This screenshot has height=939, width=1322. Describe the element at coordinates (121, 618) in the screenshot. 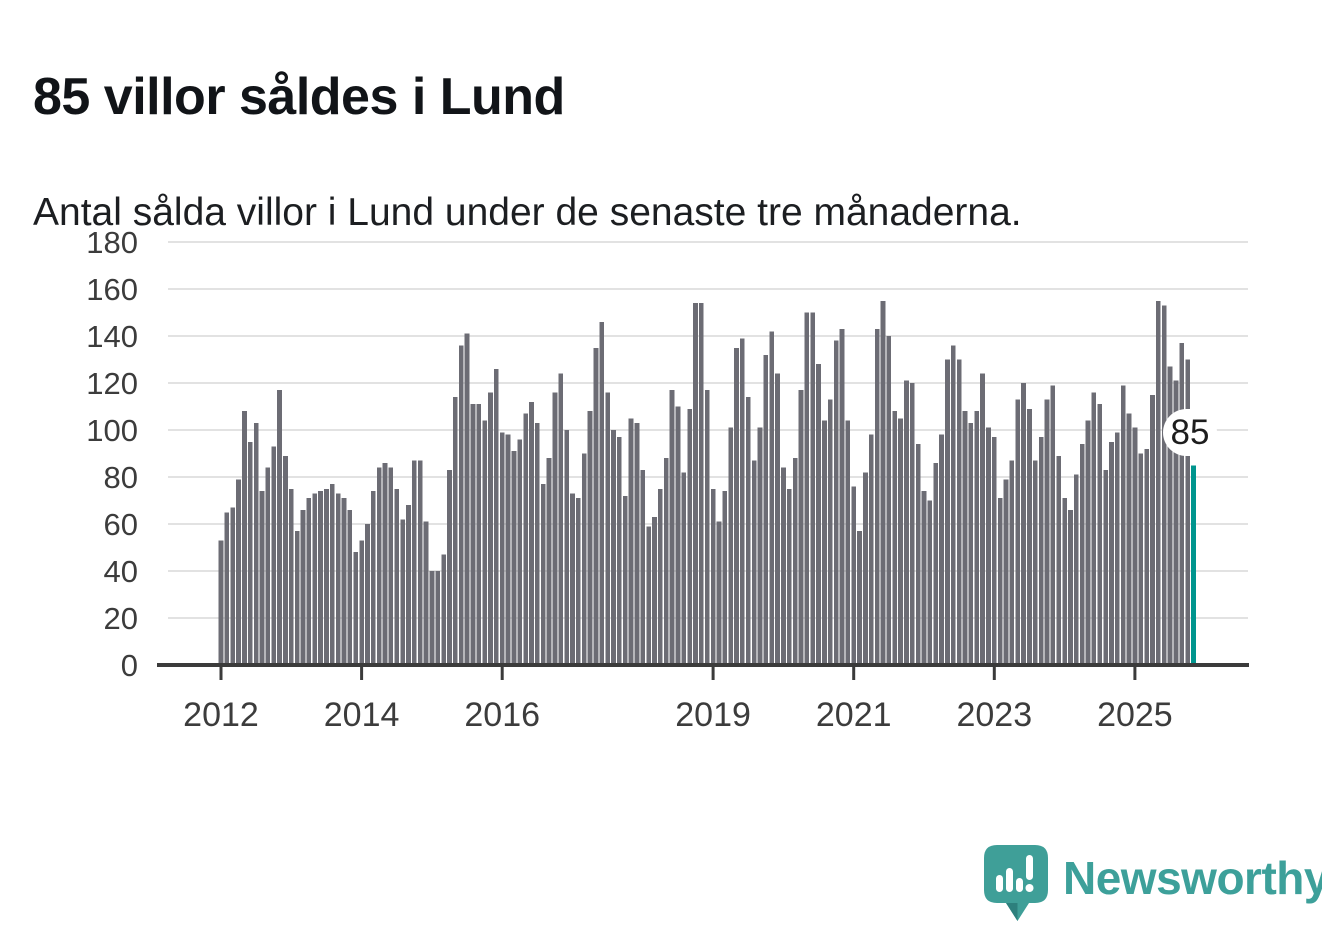

I see `y-tick-label-20: 20` at that location.